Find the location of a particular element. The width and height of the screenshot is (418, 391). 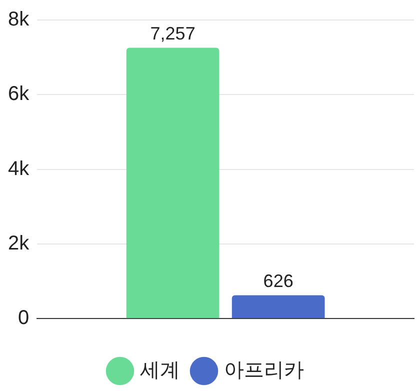

y-tick-label: 8k is located at coordinates (19, 19).